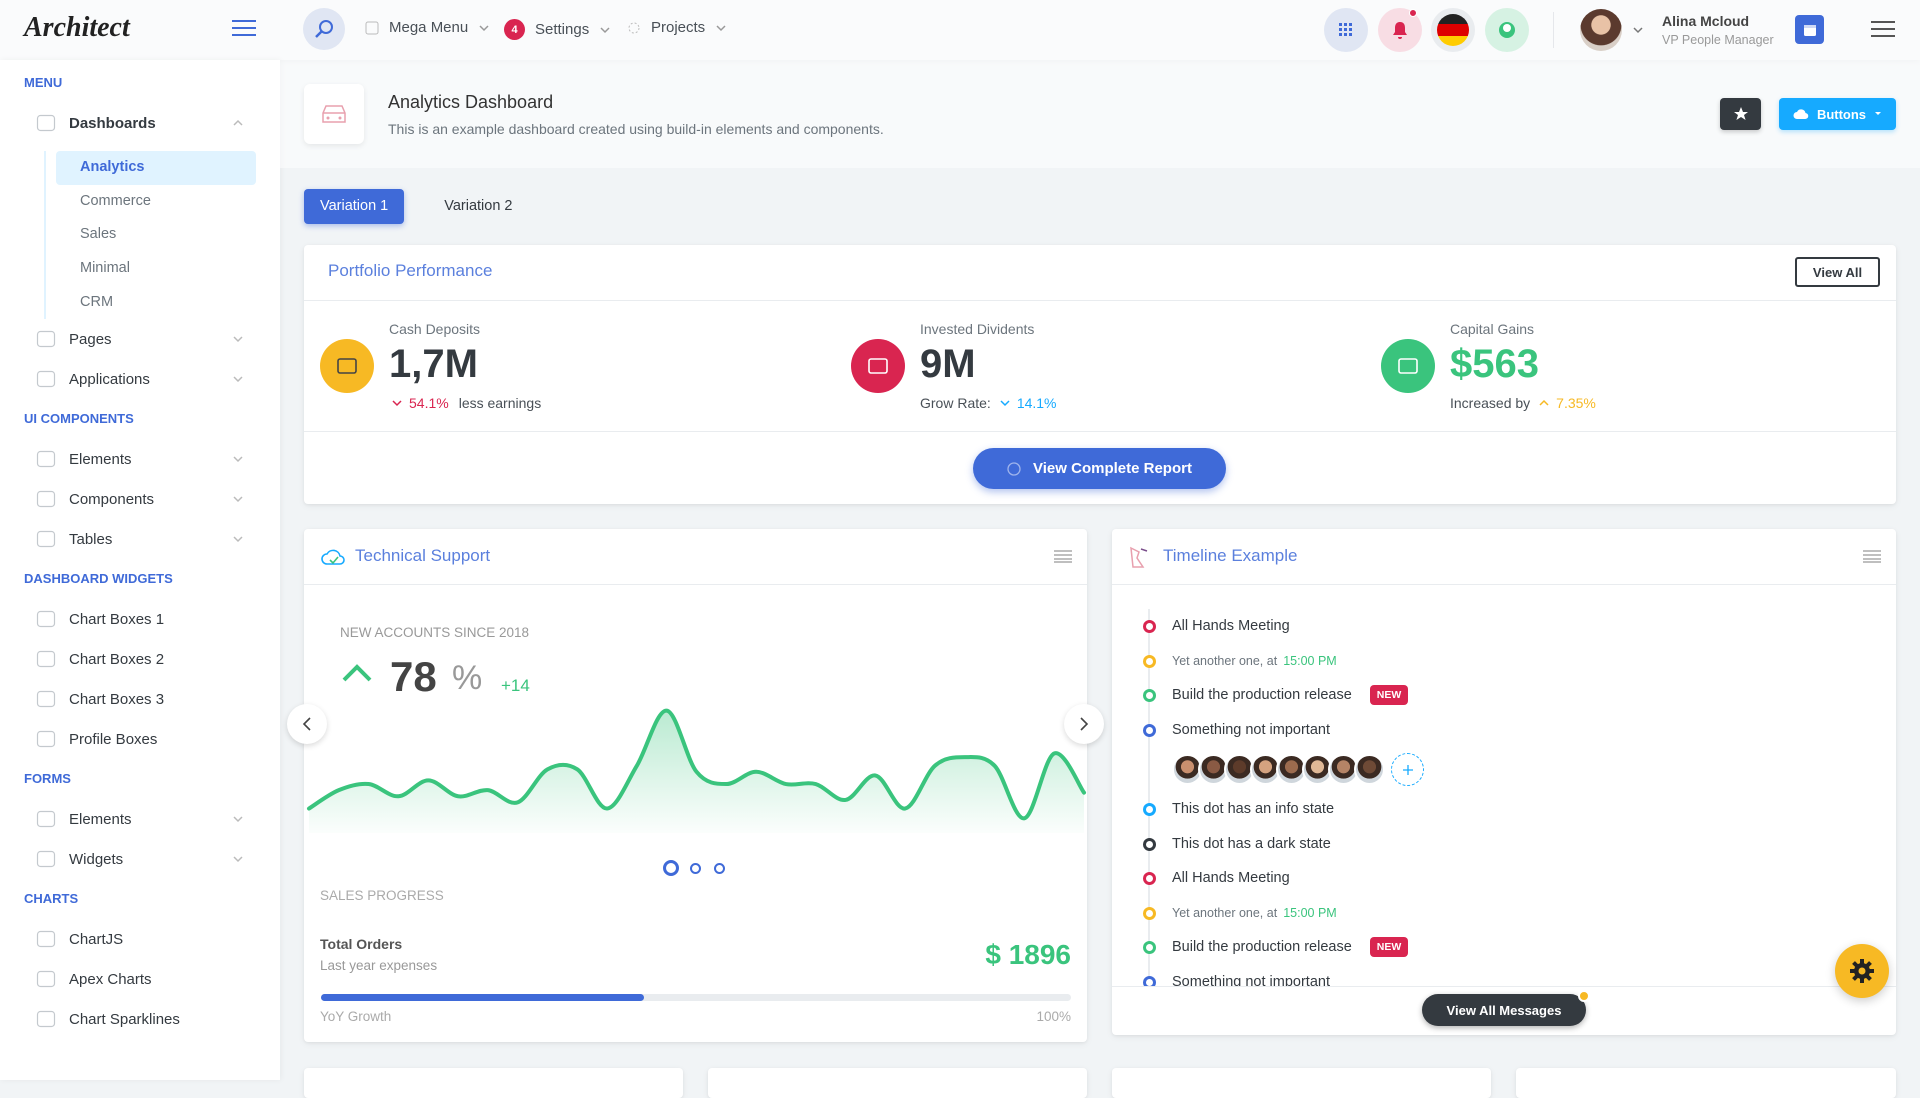  What do you see at coordinates (98, 234) in the screenshot?
I see `submenu-item: Sales` at bounding box center [98, 234].